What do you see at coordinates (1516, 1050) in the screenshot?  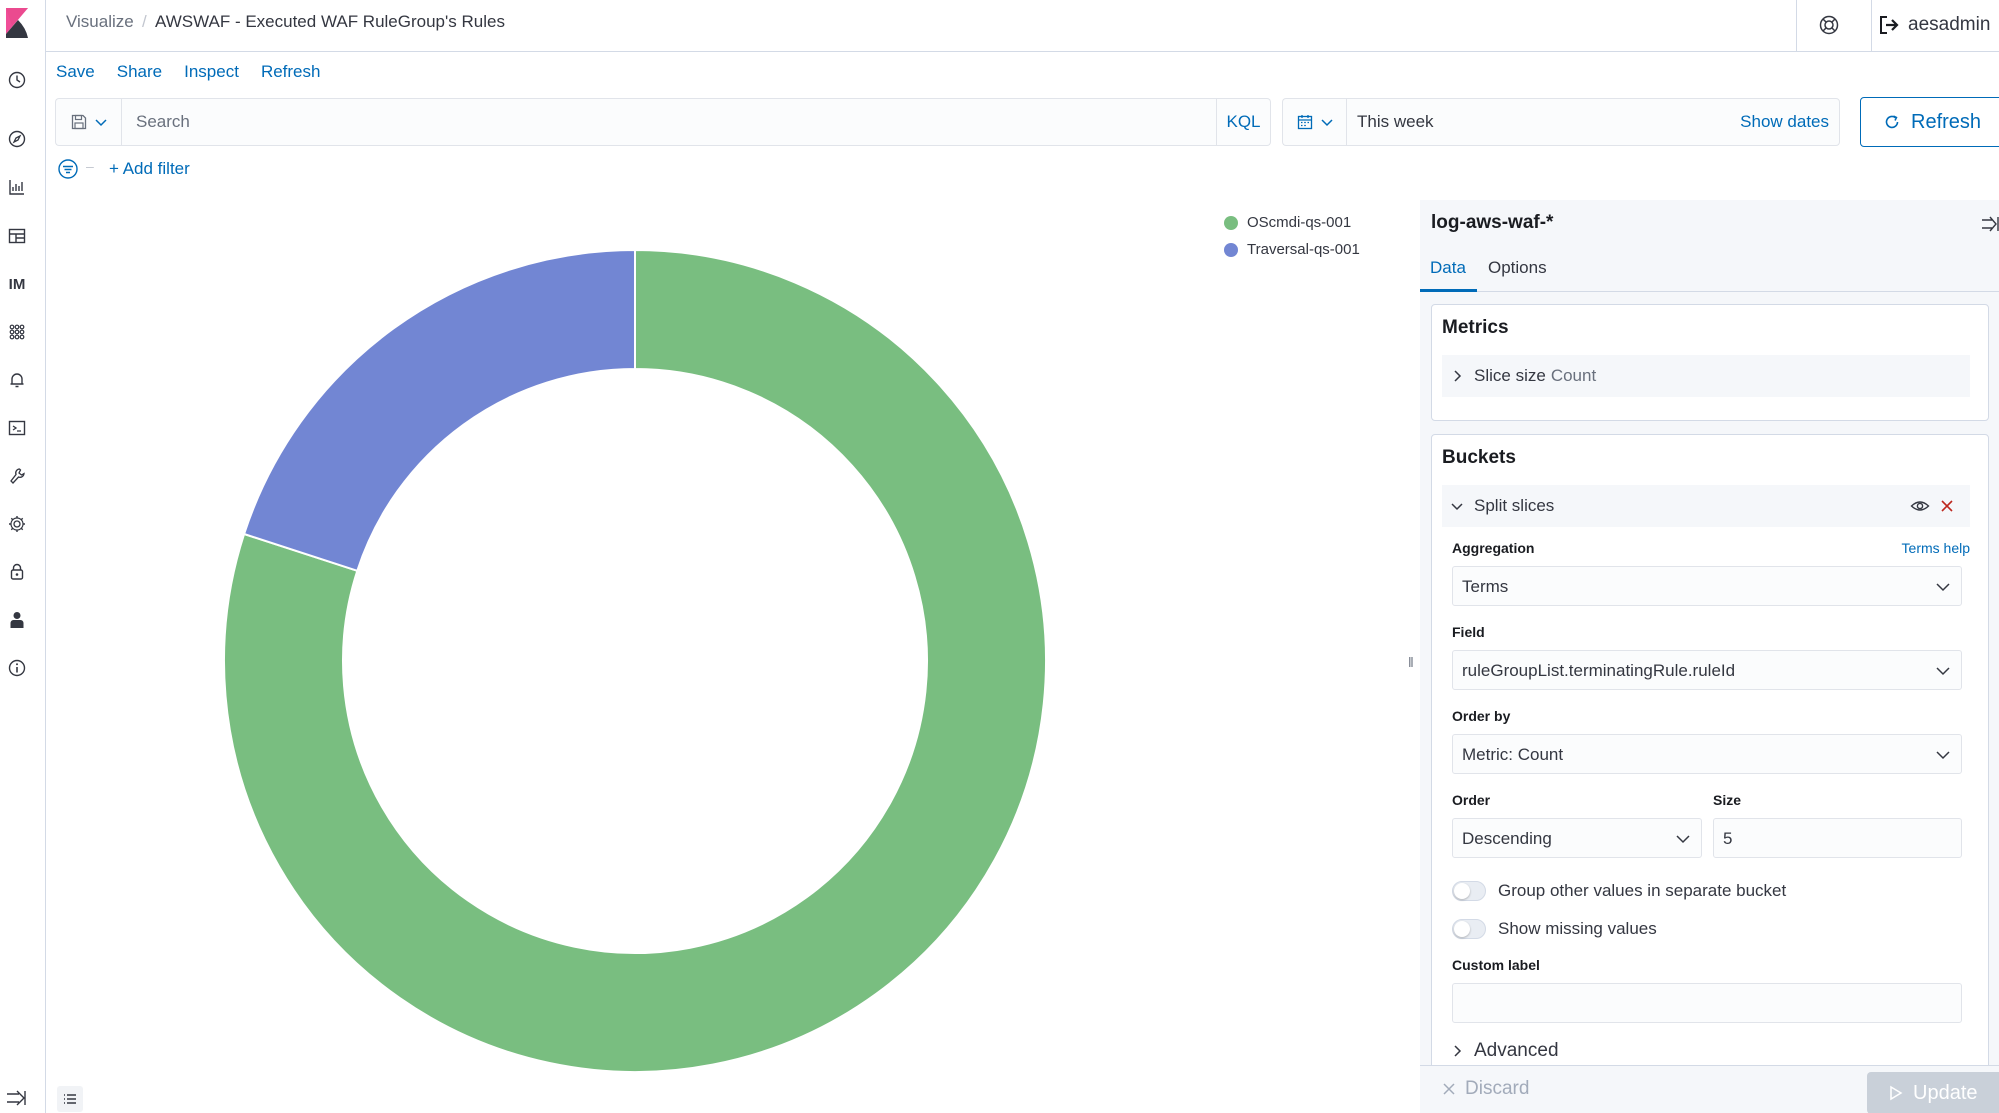 I see `advanced-label: Advanced` at bounding box center [1516, 1050].